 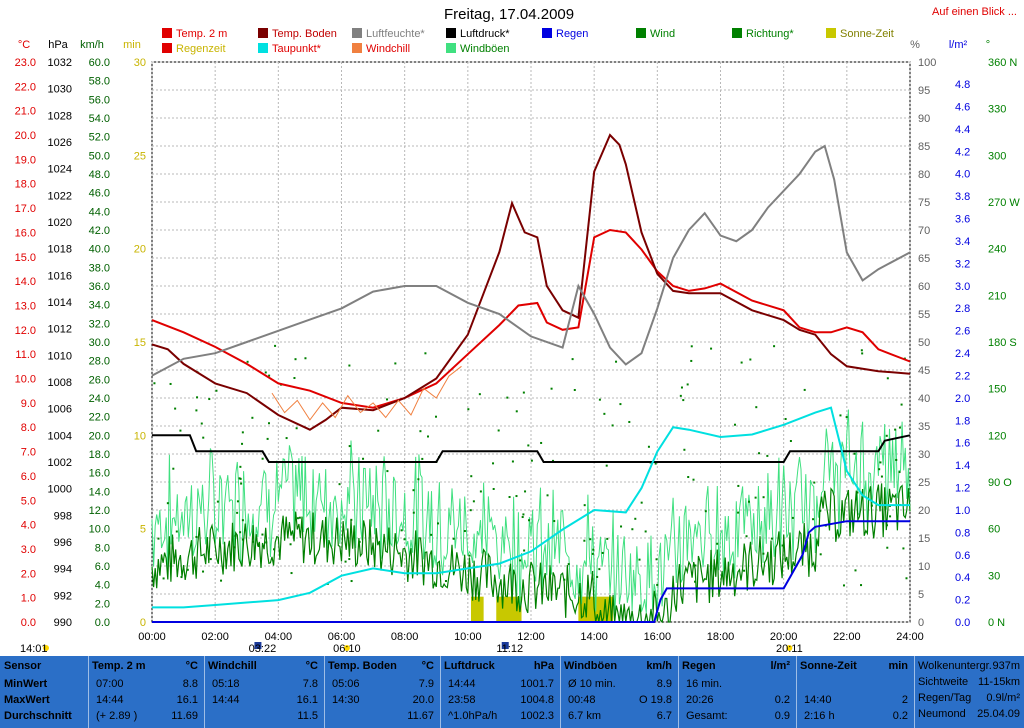 I want to click on kmh-tick: 28.0, so click(x=99, y=362).